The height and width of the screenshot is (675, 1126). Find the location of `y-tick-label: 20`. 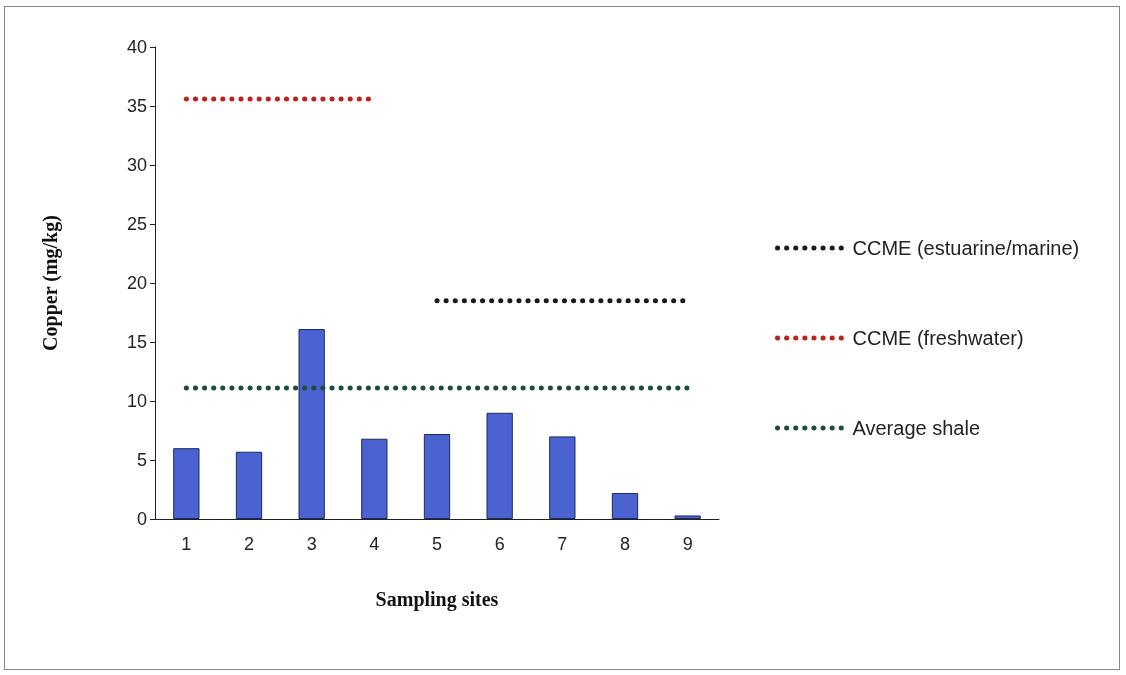

y-tick-label: 20 is located at coordinates (136, 283).